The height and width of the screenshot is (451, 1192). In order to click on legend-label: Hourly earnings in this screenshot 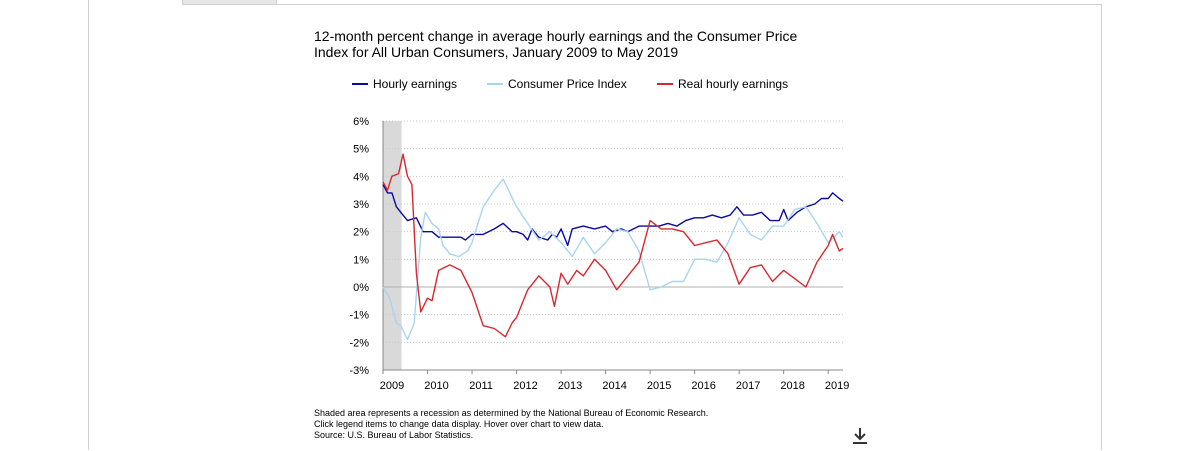, I will do `click(415, 84)`.